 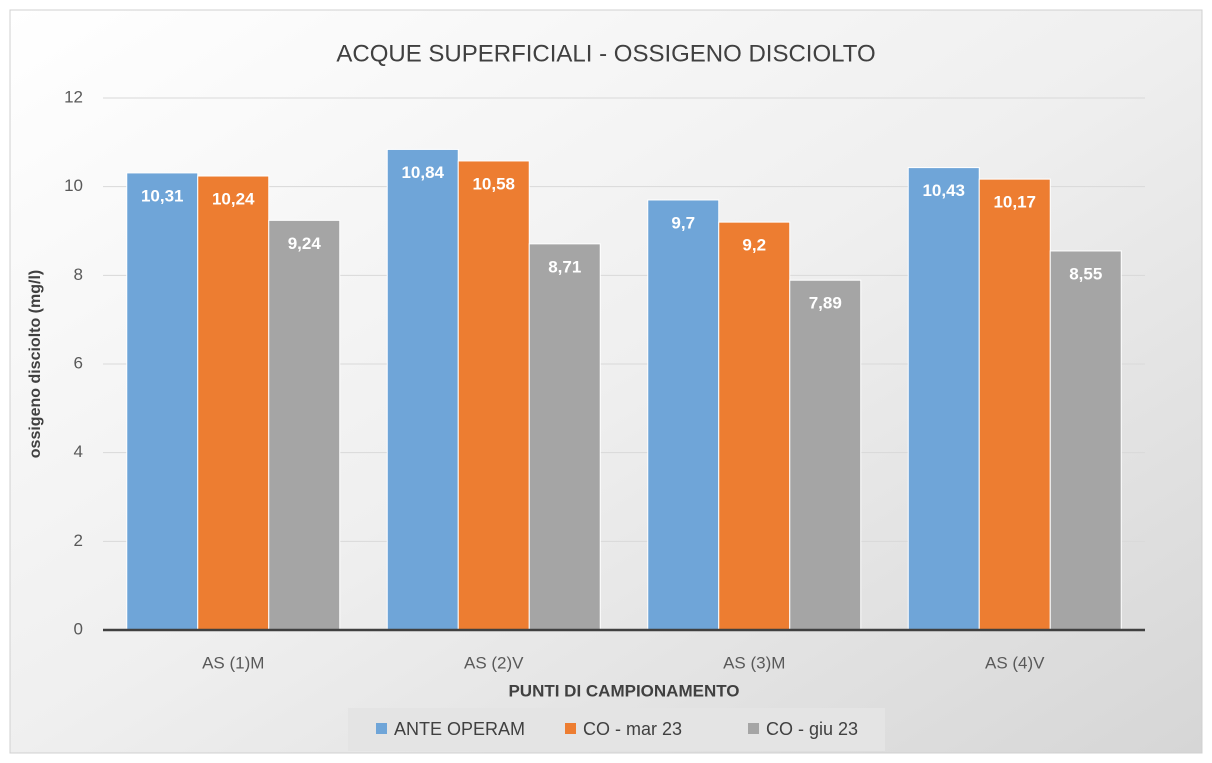 What do you see at coordinates (162, 195) in the screenshot?
I see `value-label: 10,31` at bounding box center [162, 195].